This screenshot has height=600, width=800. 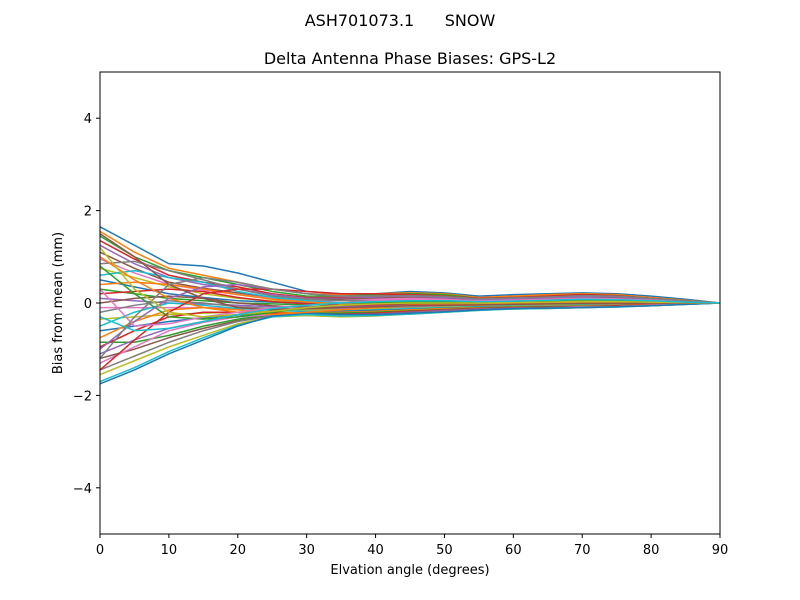 What do you see at coordinates (58, 303) in the screenshot?
I see `y-axis-label: Bias from mean (mm)` at bounding box center [58, 303].